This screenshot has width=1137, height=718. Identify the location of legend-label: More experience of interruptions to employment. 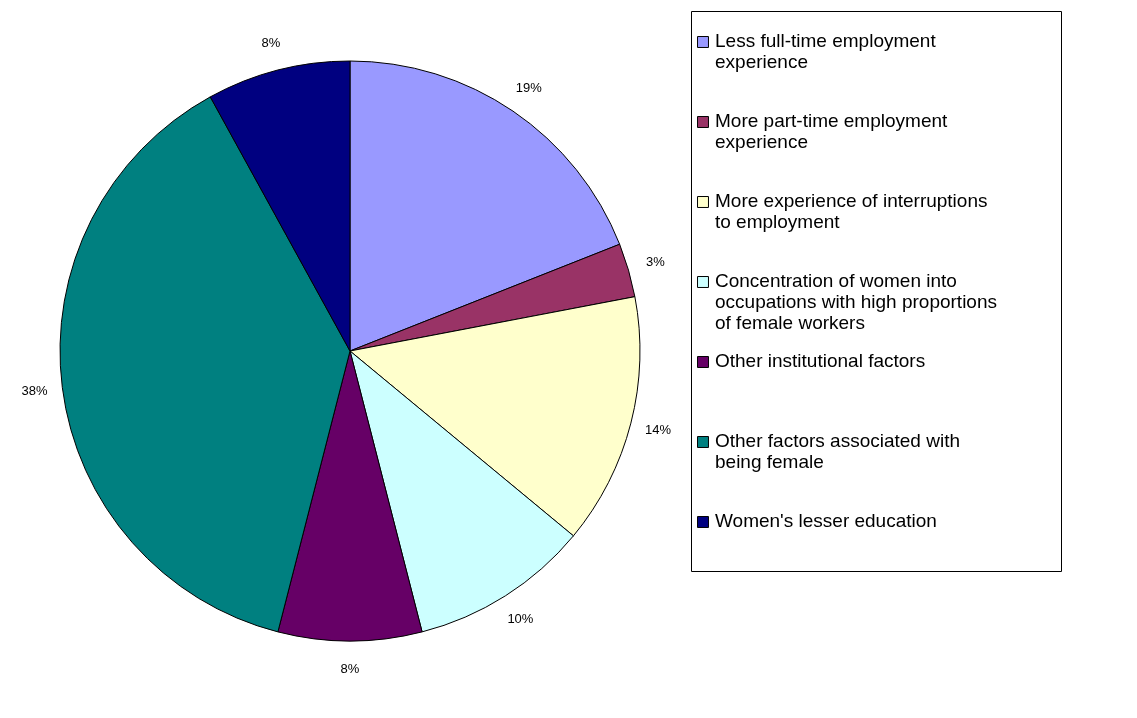
(851, 211).